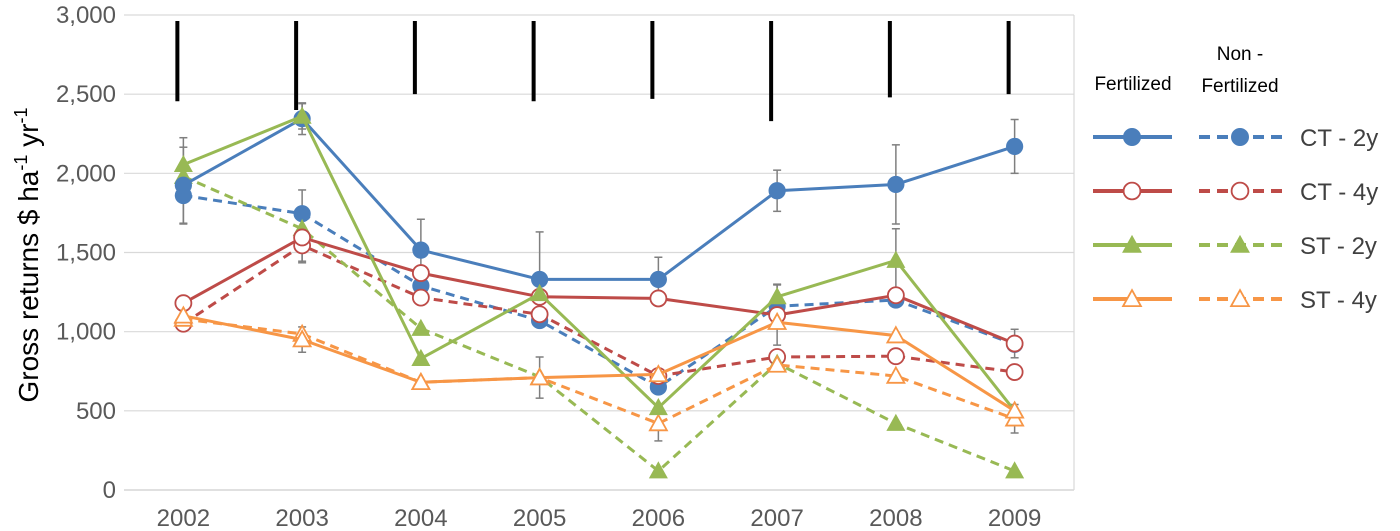 The width and height of the screenshot is (1400, 531). I want to click on series-ct4-f, so click(599, 290).